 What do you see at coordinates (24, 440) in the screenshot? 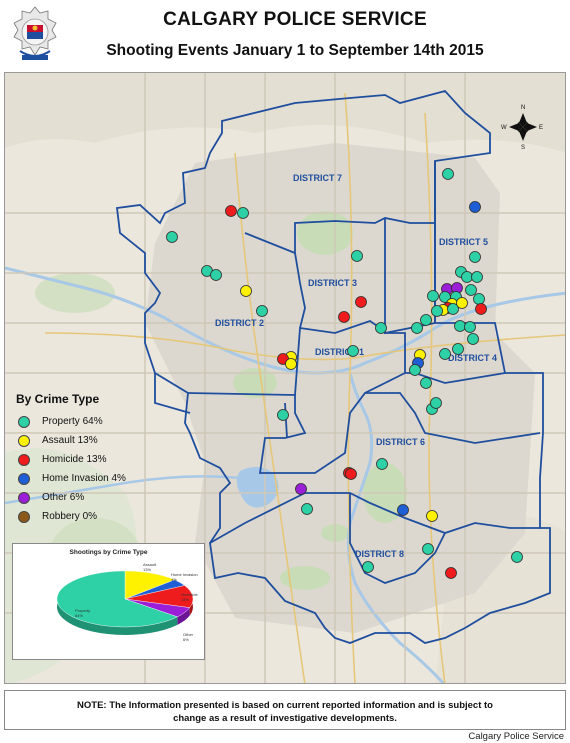
I see `assault-marker-icon` at bounding box center [24, 440].